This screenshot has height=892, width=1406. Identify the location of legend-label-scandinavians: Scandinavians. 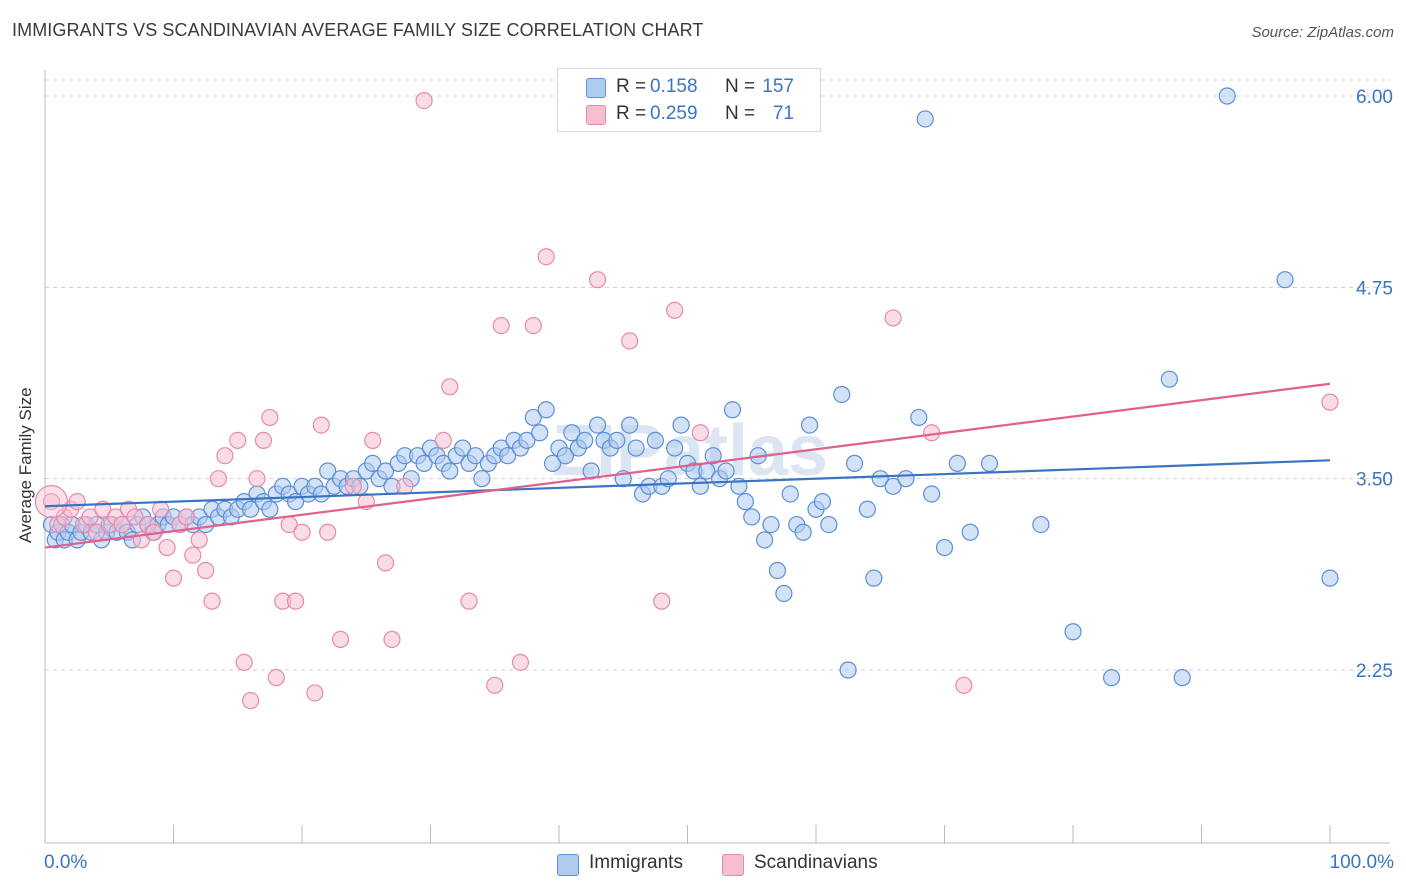
(816, 862).